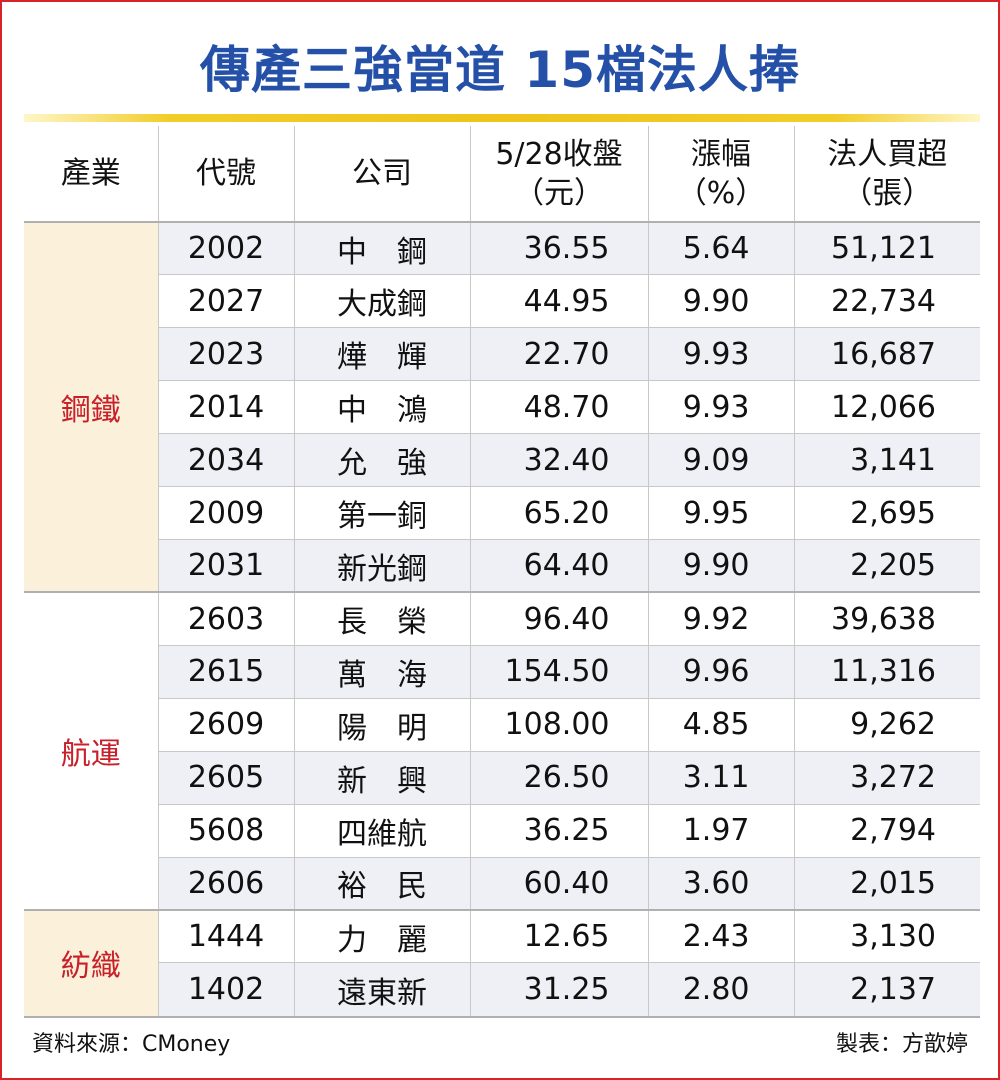  Describe the element at coordinates (91, 174) in the screenshot. I see `header-industry: 產業` at that location.